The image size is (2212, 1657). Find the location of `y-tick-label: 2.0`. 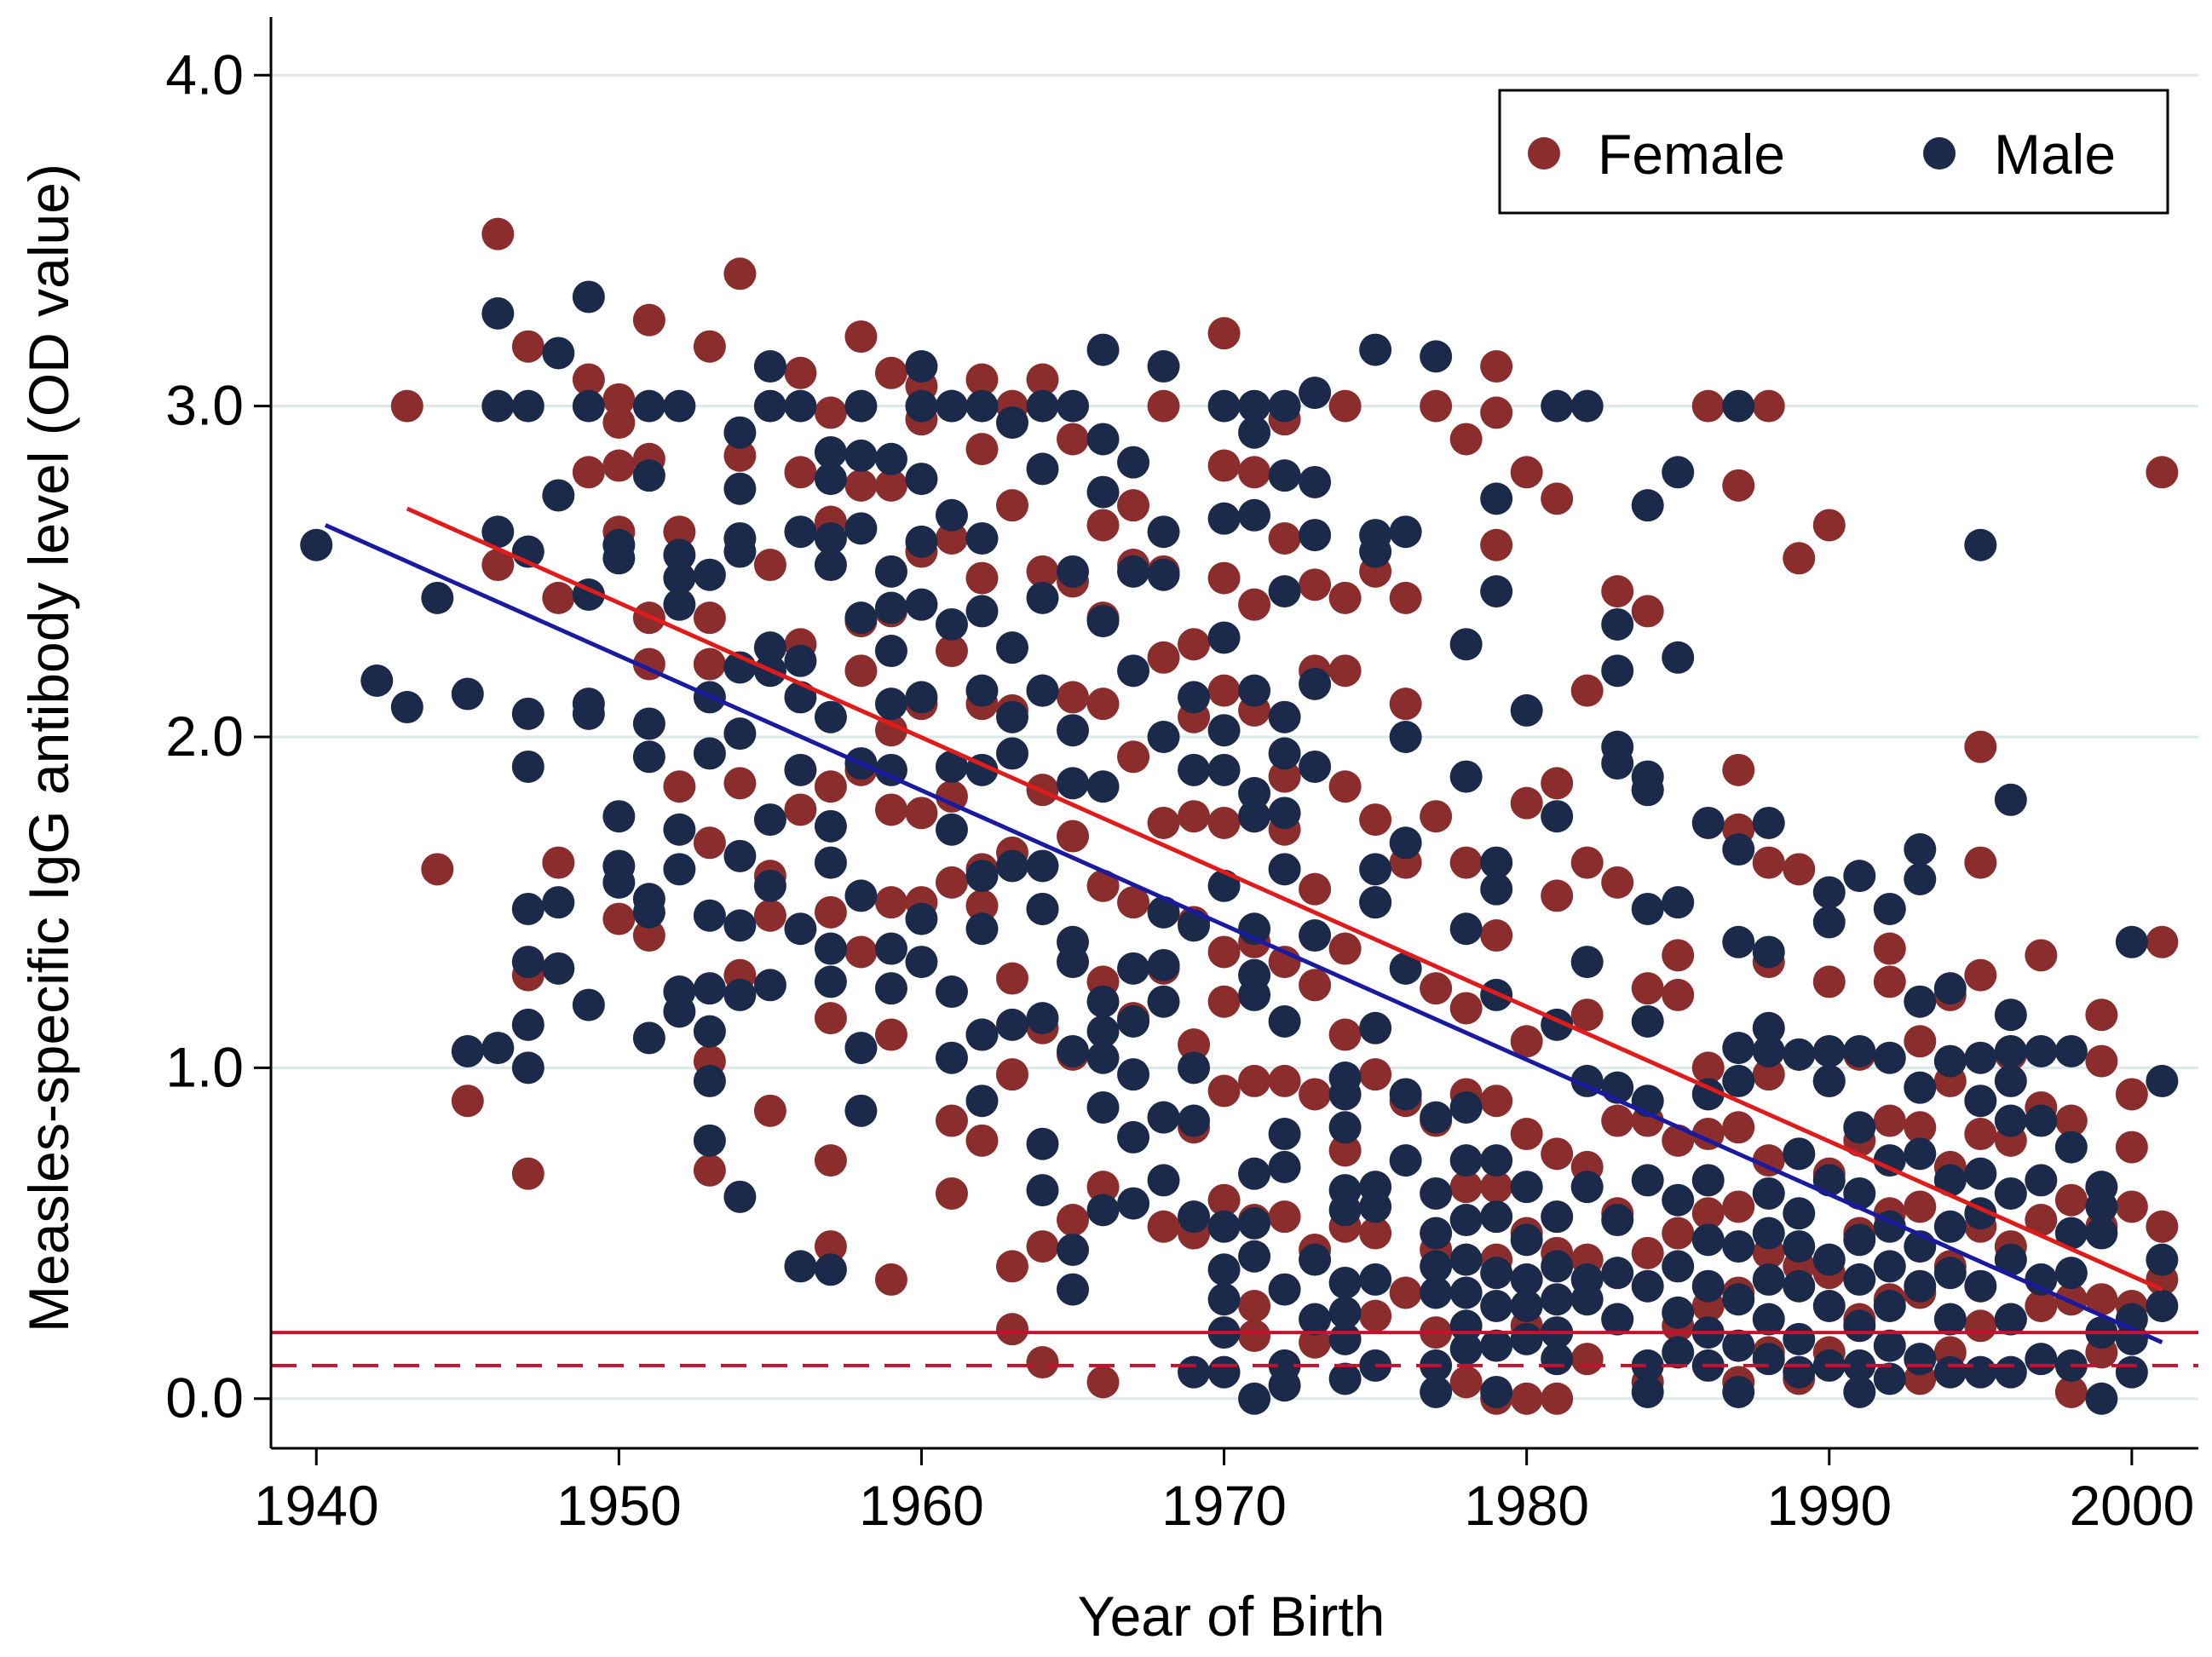

y-tick-label: 2.0 is located at coordinates (204, 736).